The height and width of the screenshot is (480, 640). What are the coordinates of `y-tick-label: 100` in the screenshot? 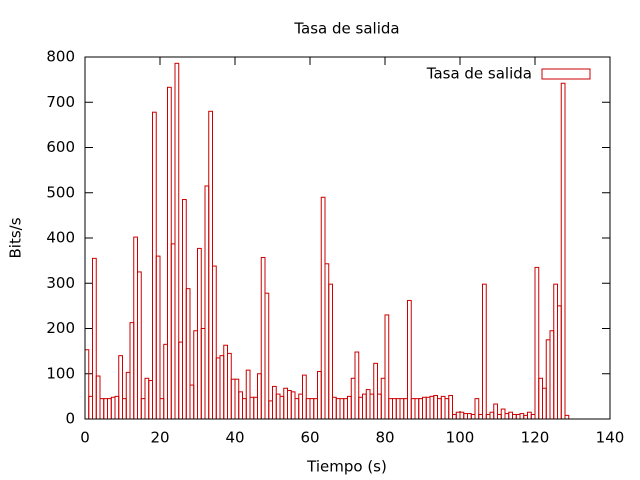 It's located at (60, 373).